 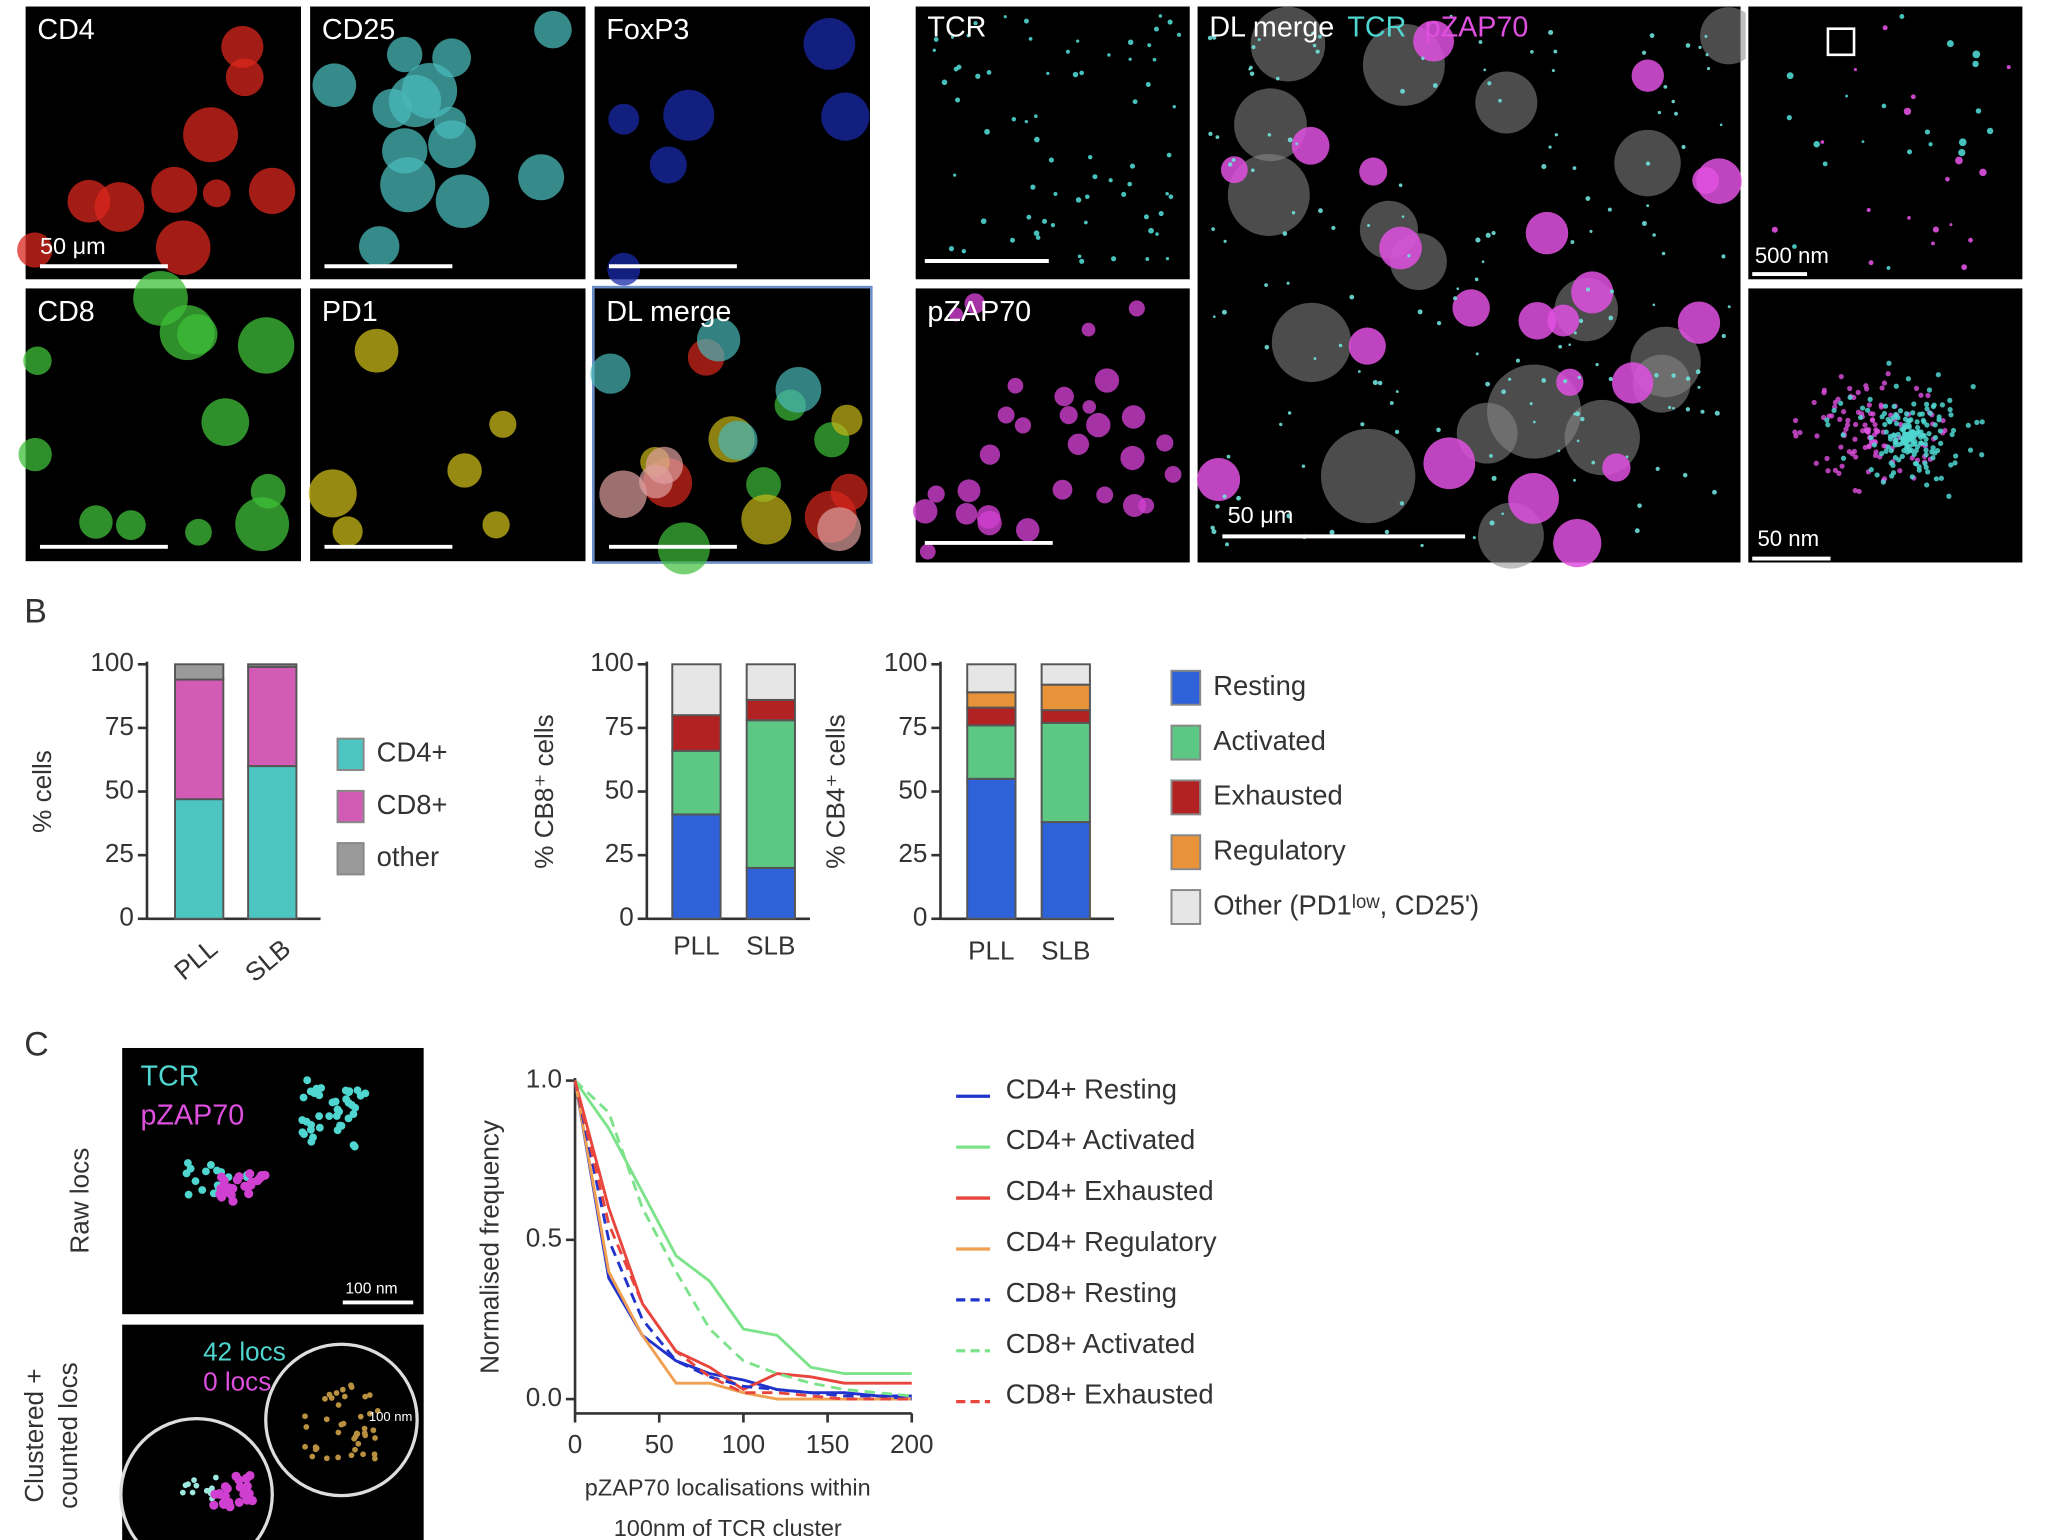 What do you see at coordinates (412, 752) in the screenshot?
I see `legend-label: CD4+` at bounding box center [412, 752].